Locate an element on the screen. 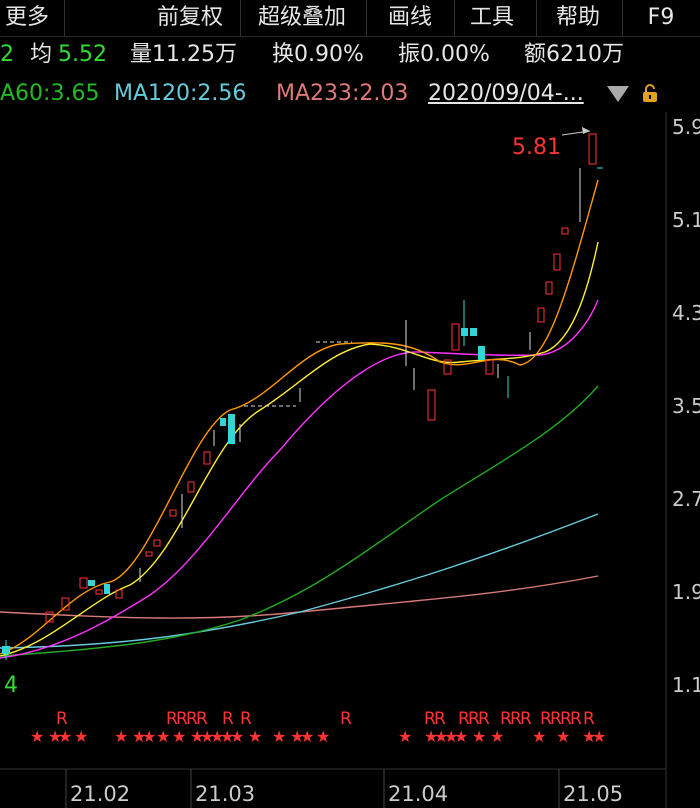  menu-tools: 工具 is located at coordinates (491, 17).